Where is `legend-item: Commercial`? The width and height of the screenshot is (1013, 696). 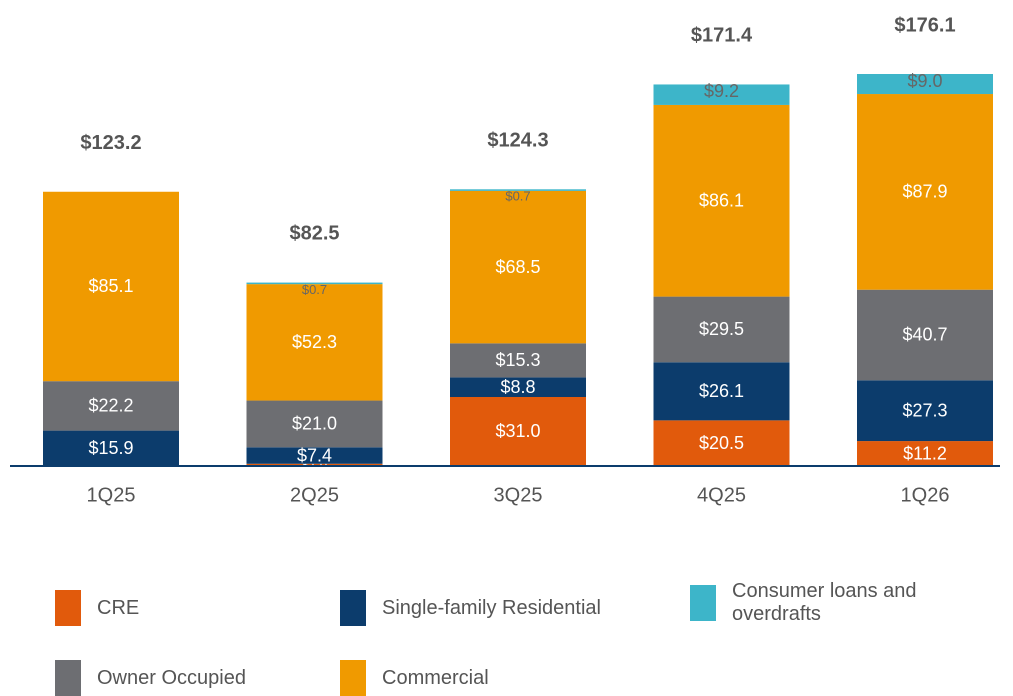
legend-item: Commercial is located at coordinates (414, 678).